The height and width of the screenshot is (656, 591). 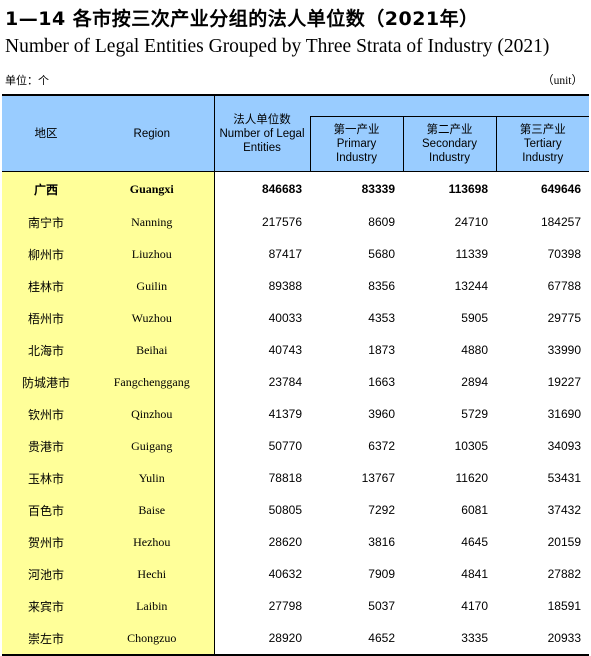 I want to click on cell-region-en: Qinzhou, so click(x=152, y=414).